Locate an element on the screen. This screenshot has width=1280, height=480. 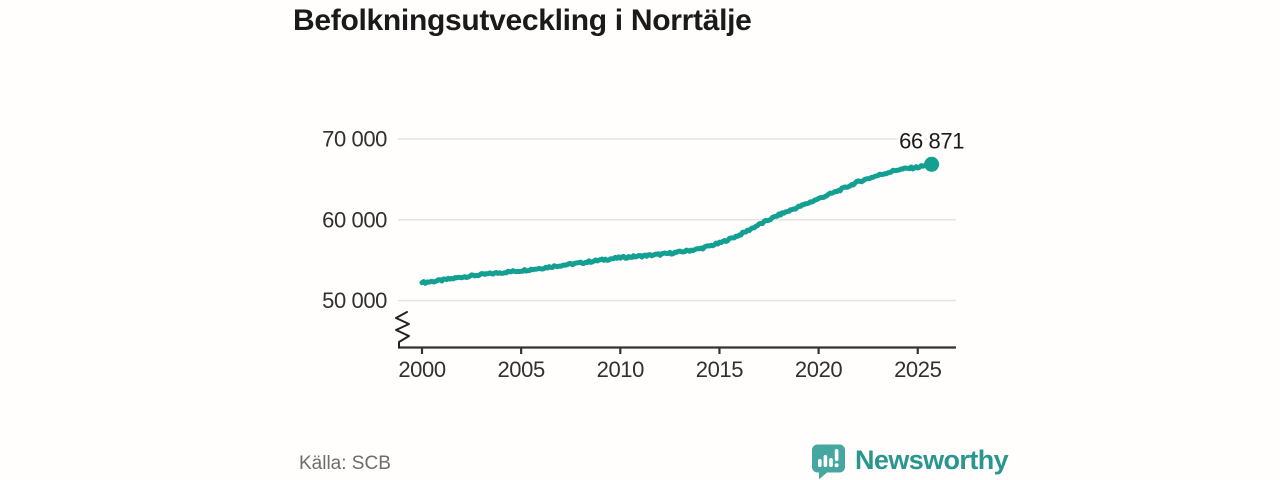
x-tick-label: 2005 is located at coordinates (521, 369).